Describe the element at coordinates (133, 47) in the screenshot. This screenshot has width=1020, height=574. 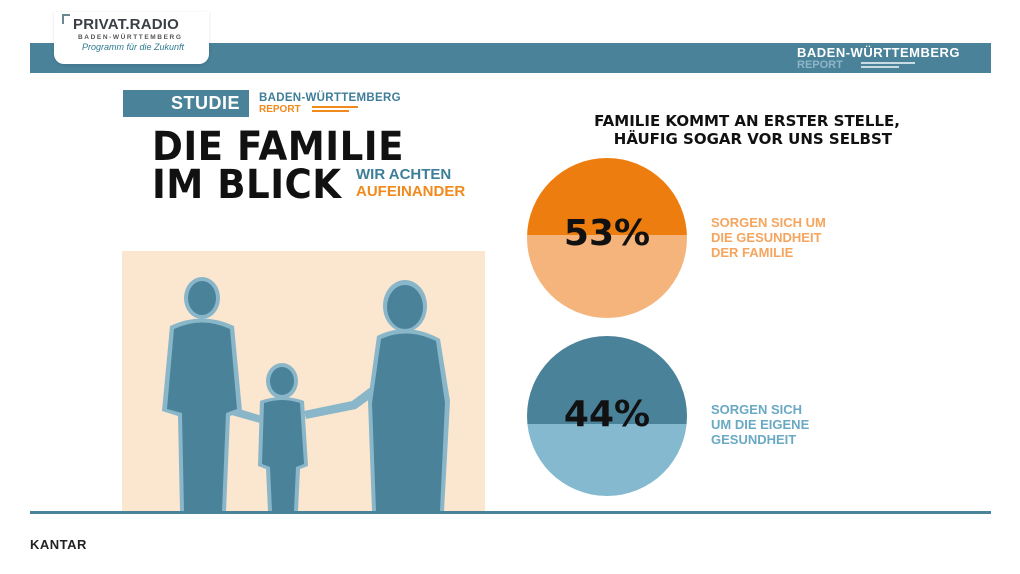
I see `logo-tagline: Programm für die Zukunft` at that location.